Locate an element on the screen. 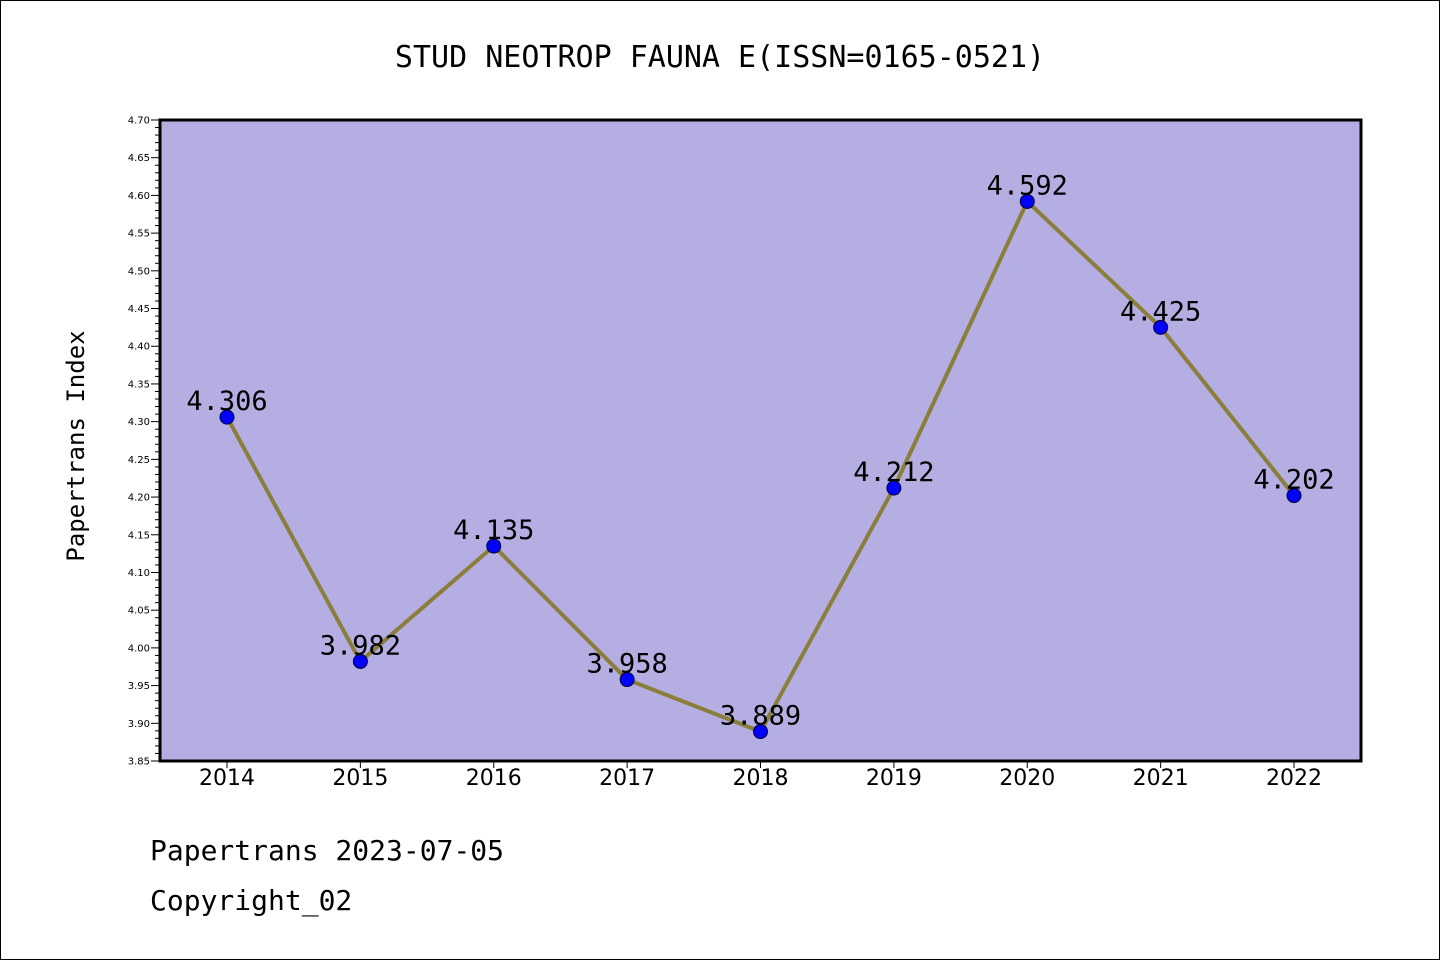  y-tick-label: 4.45 is located at coordinates (139, 309).